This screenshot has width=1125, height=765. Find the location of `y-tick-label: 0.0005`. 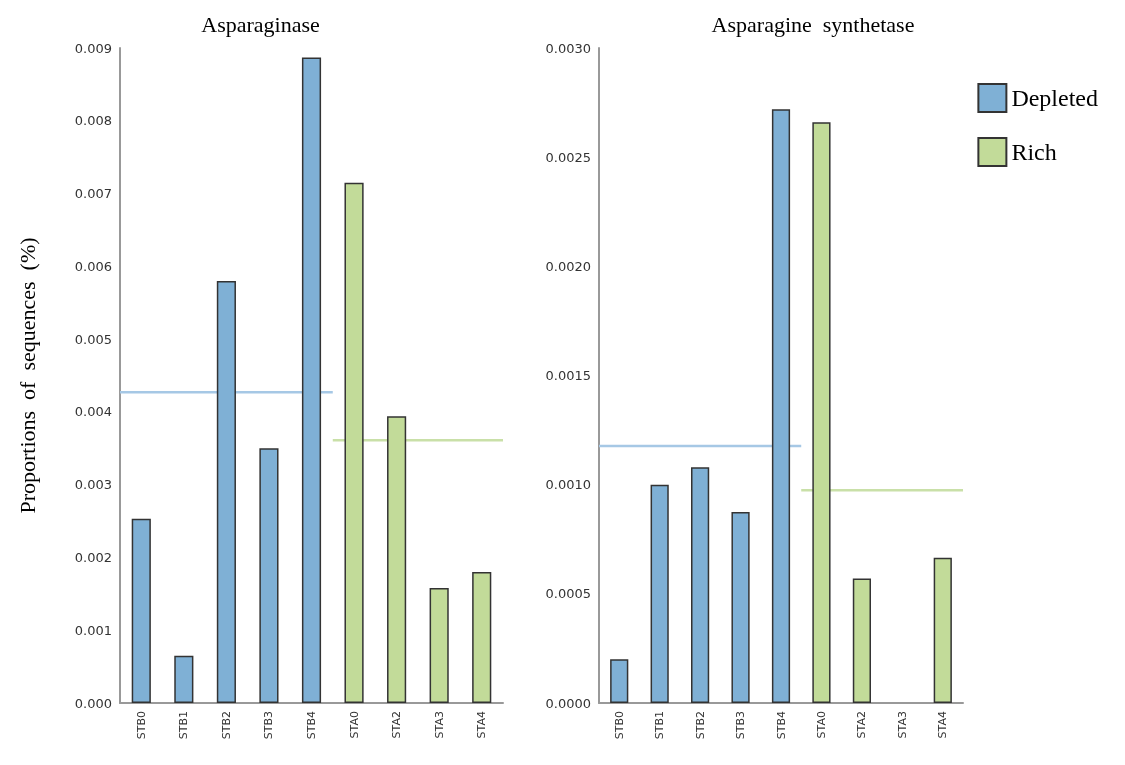

y-tick-label: 0.0005 is located at coordinates (568, 594).